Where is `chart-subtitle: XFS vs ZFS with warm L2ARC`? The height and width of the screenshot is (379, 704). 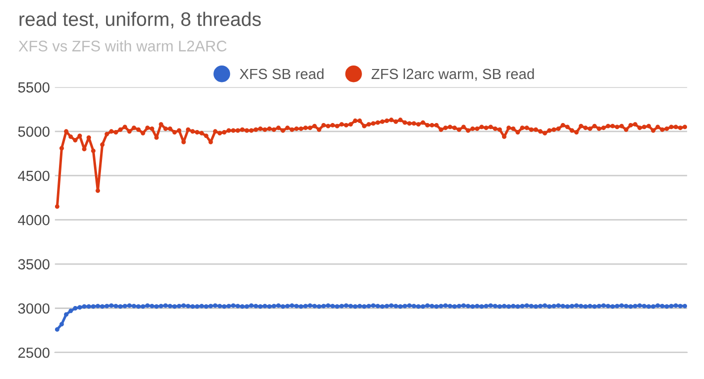 chart-subtitle: XFS vs ZFS with warm L2ARC is located at coordinates (122, 46).